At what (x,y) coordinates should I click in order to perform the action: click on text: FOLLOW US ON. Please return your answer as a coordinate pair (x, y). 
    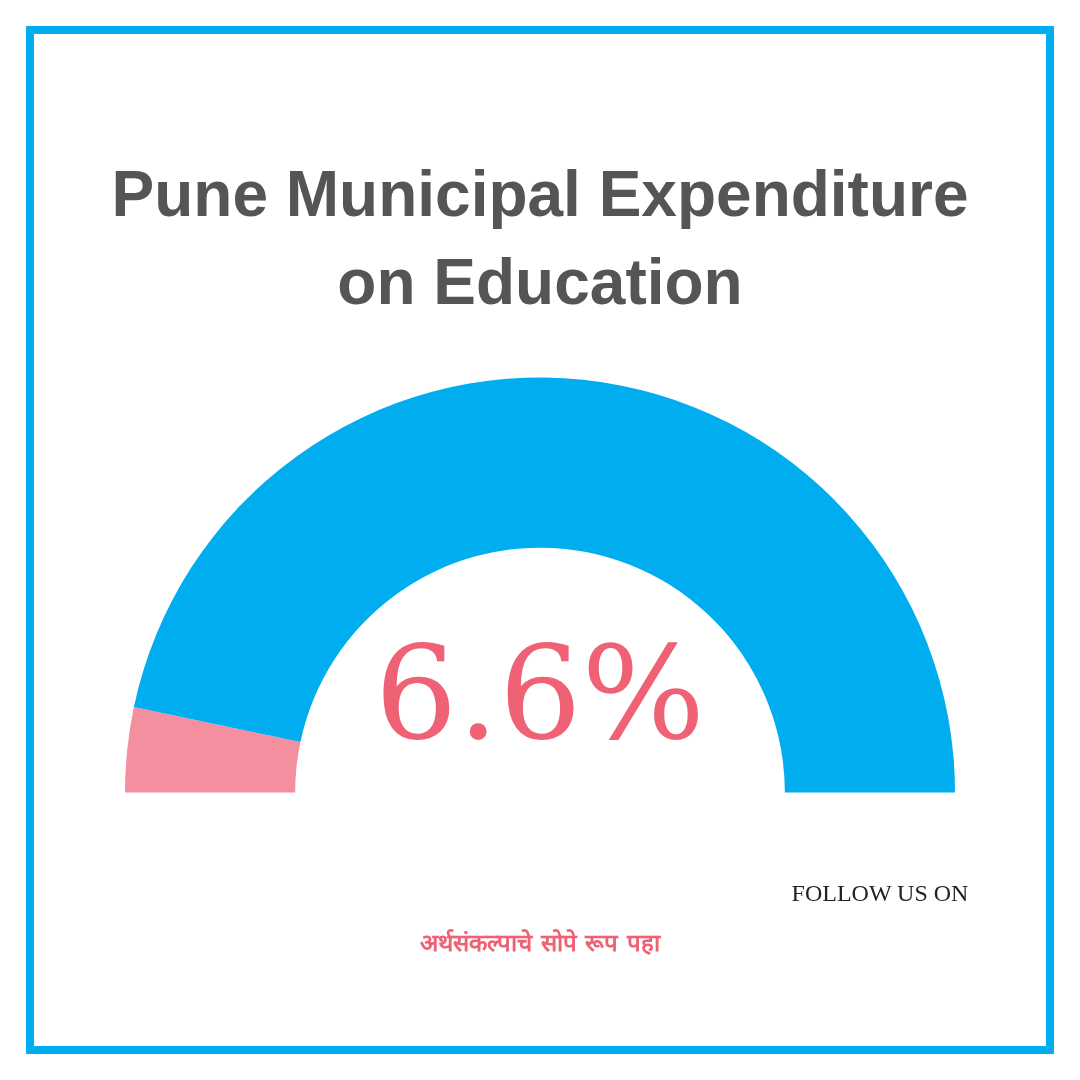
    Looking at the image, I should click on (880, 893).